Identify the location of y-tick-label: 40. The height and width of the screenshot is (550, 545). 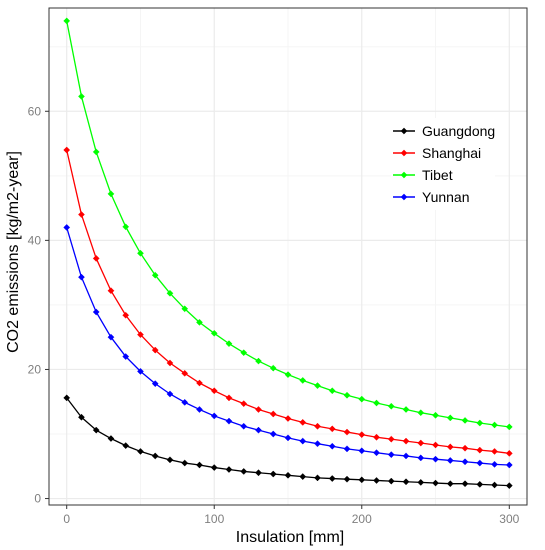
(35, 240).